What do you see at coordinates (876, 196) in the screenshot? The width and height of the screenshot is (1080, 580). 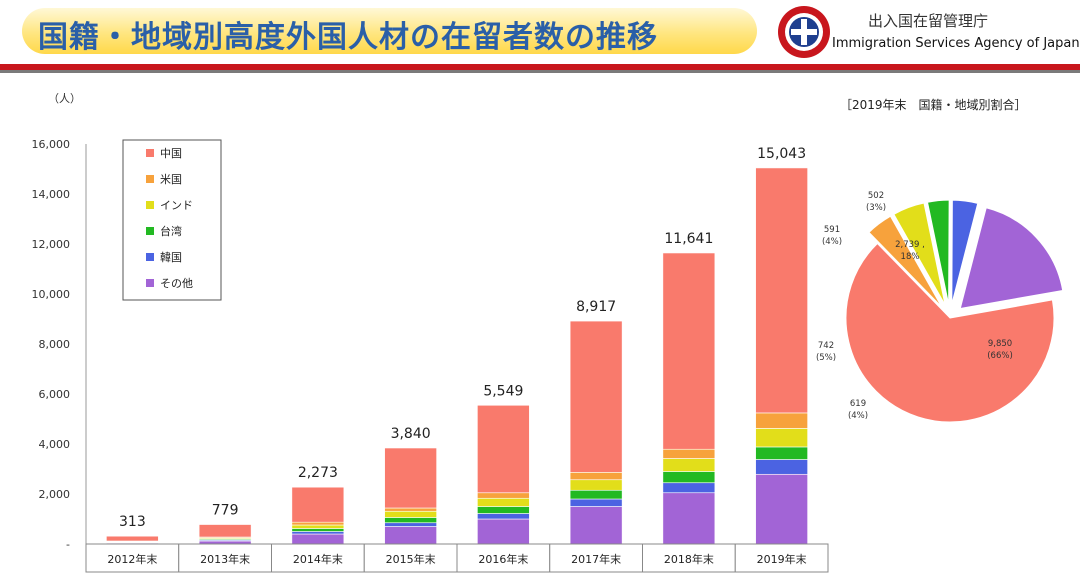 I see `pie-value-label: 502` at bounding box center [876, 196].